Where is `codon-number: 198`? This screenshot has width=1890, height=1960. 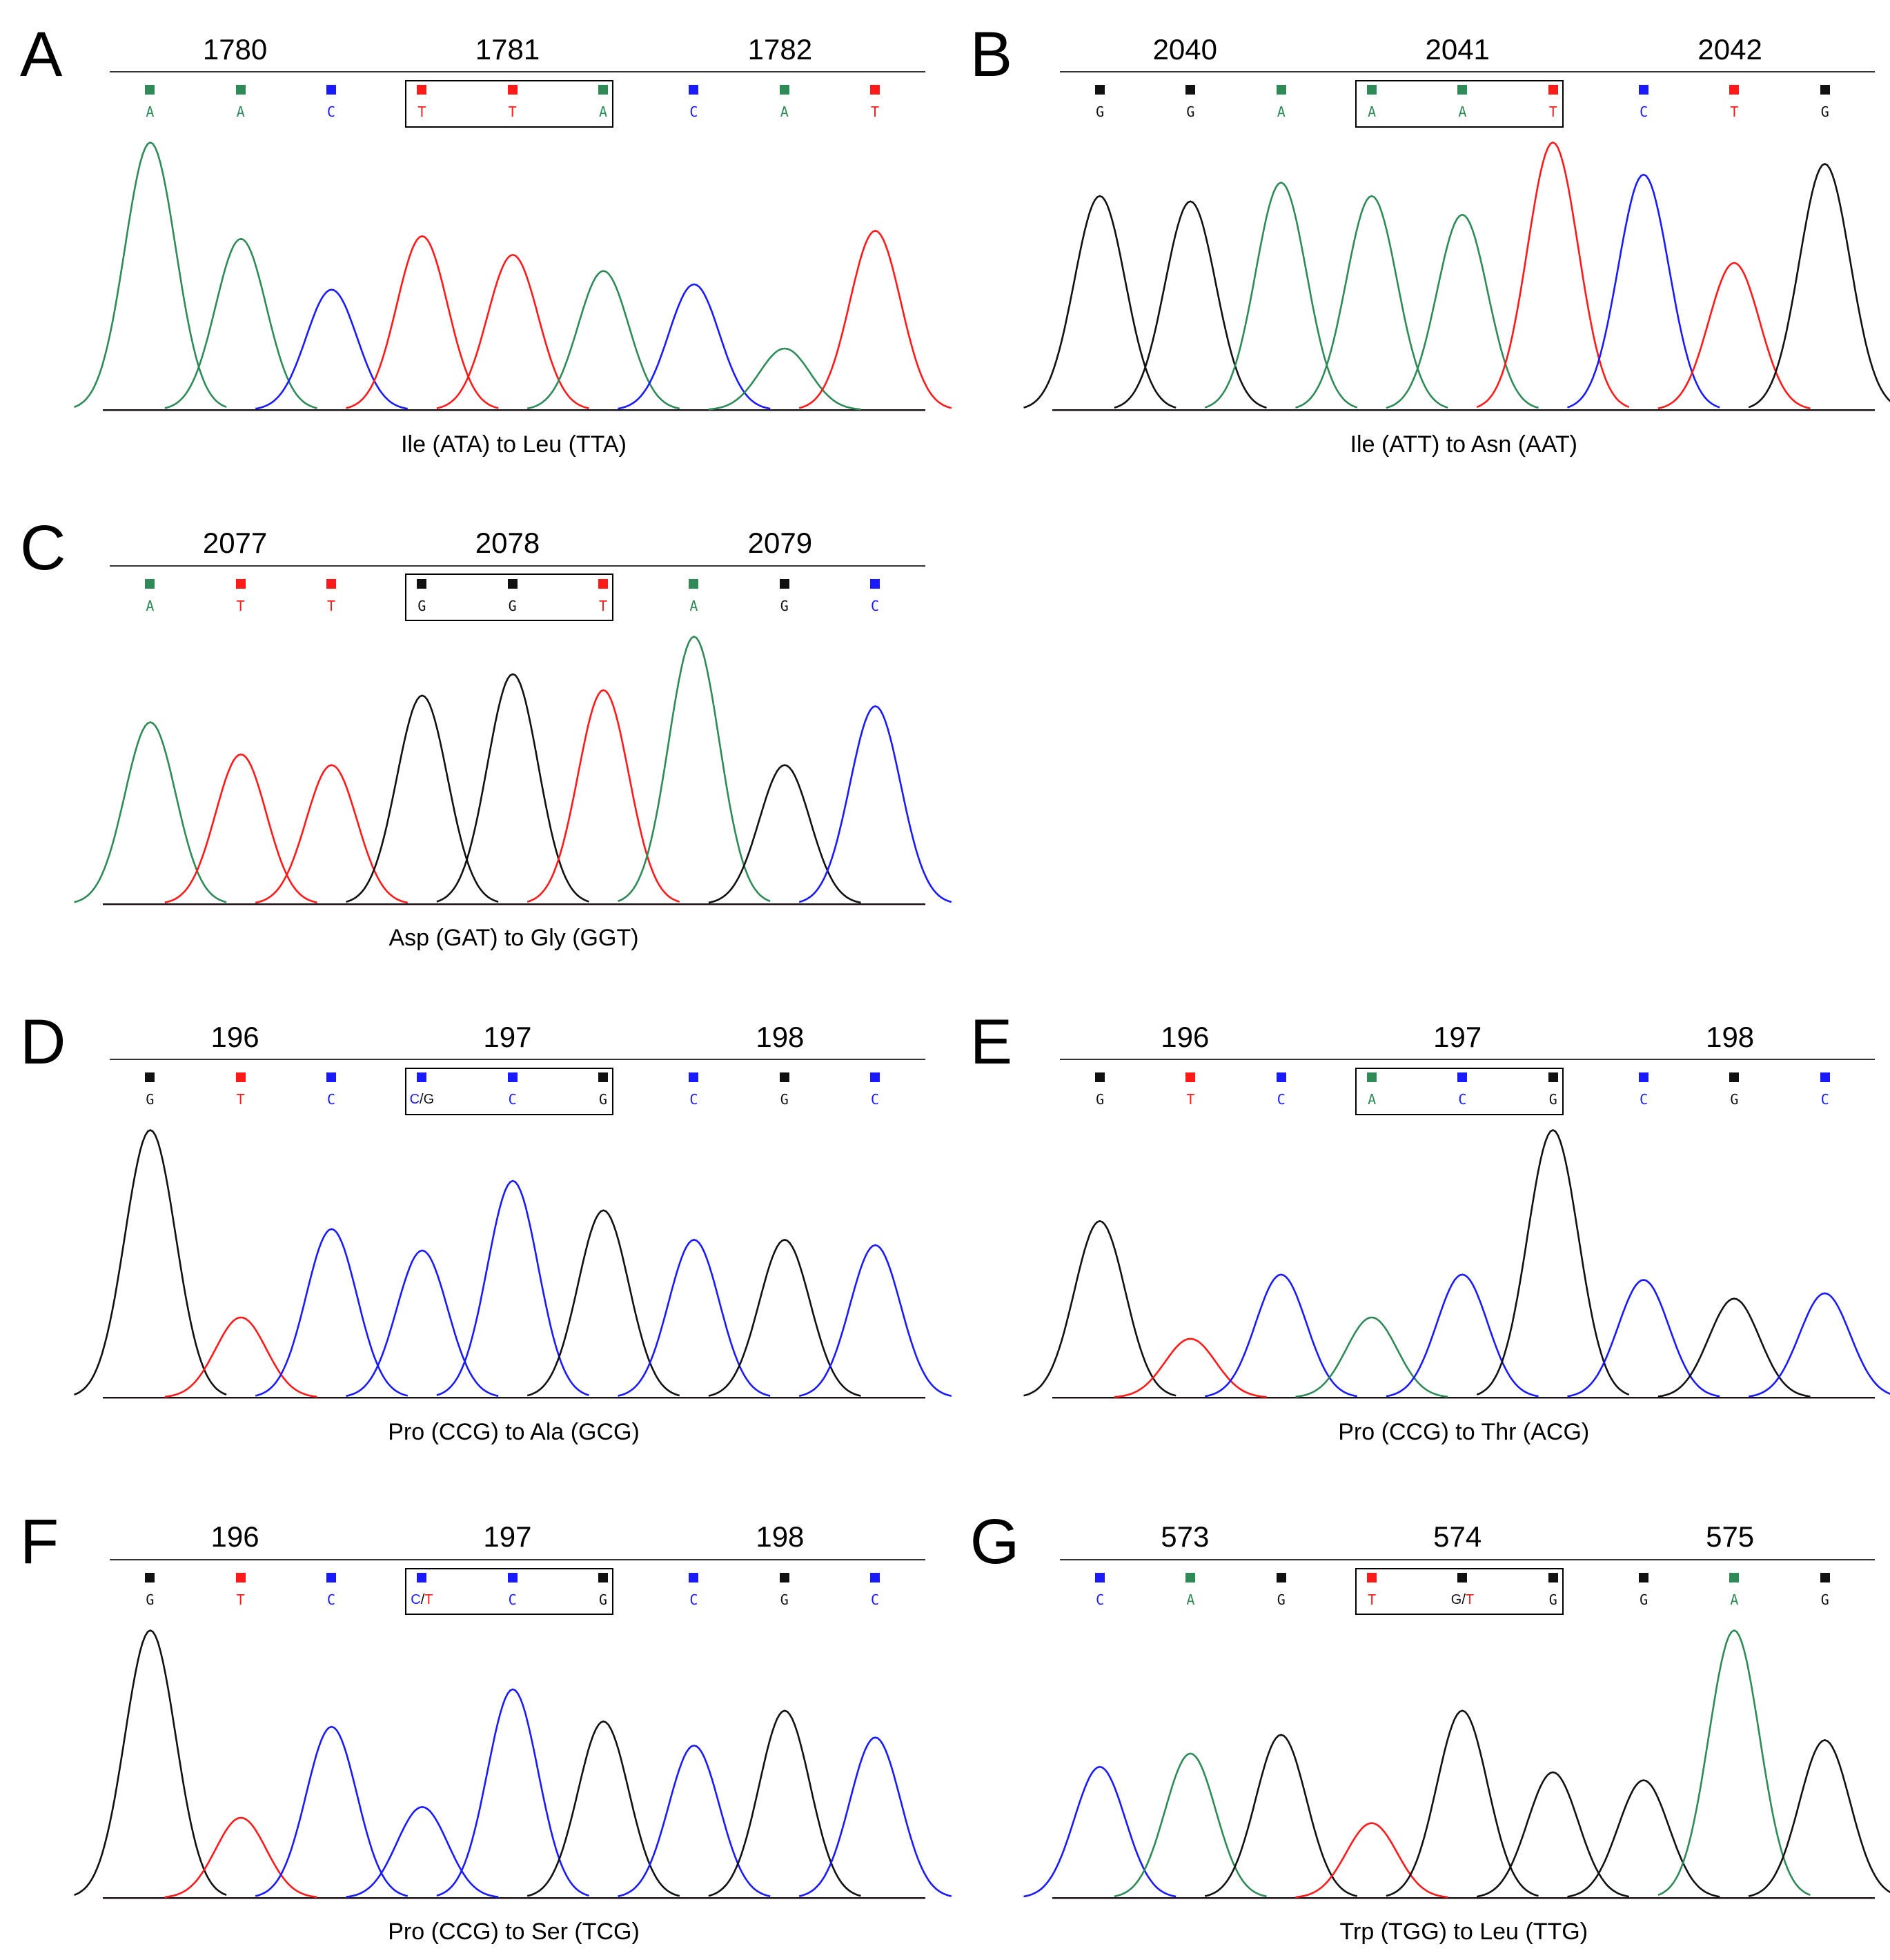
codon-number: 198 is located at coordinates (1730, 1036).